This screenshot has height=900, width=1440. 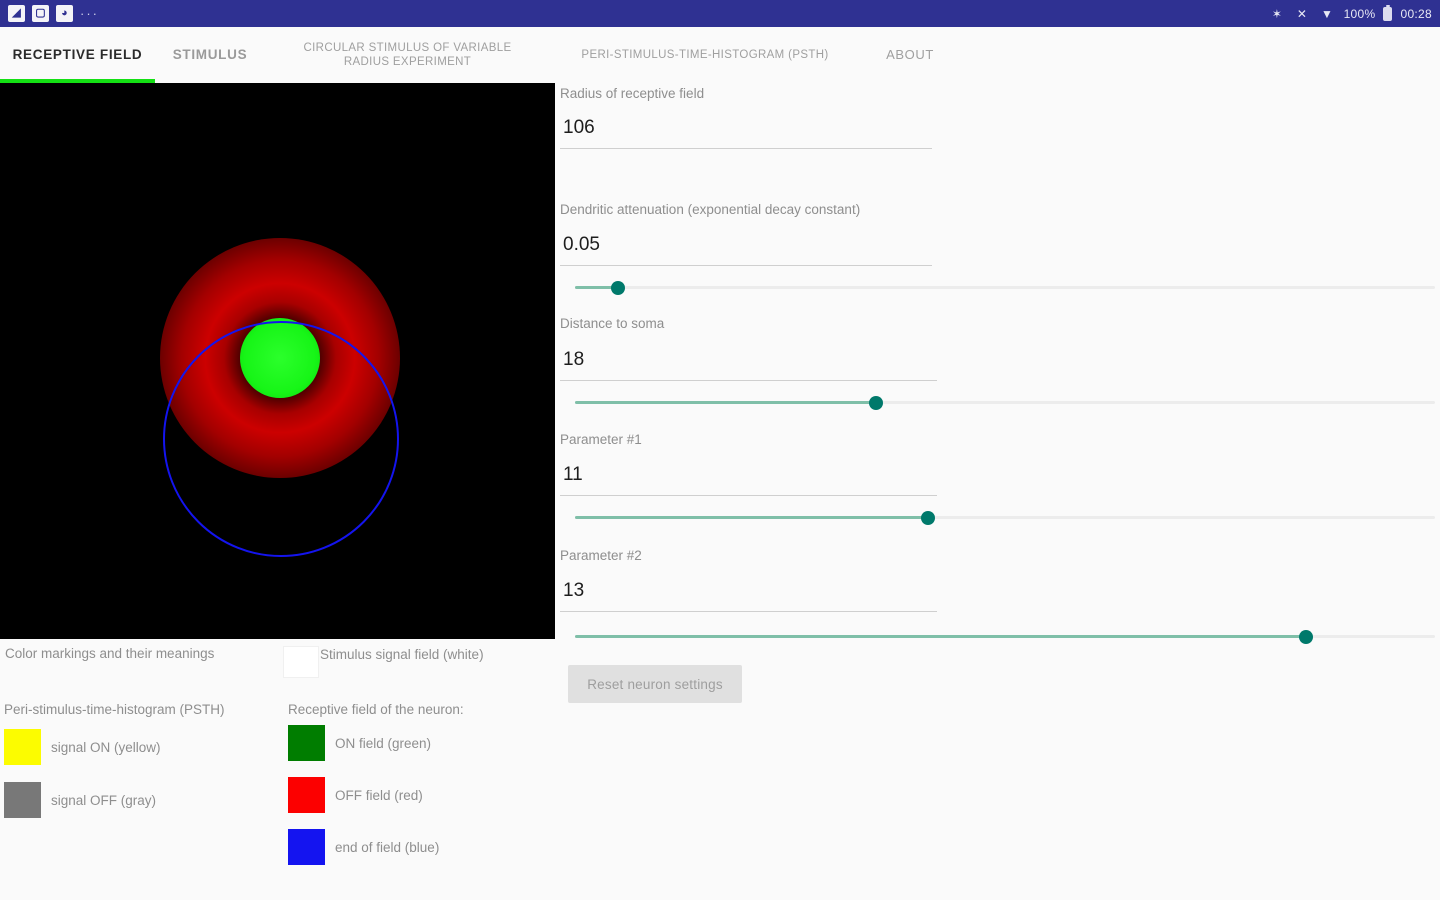 I want to click on legend-receptive-field-title: Receptive field of the neuron:, so click(x=376, y=709).